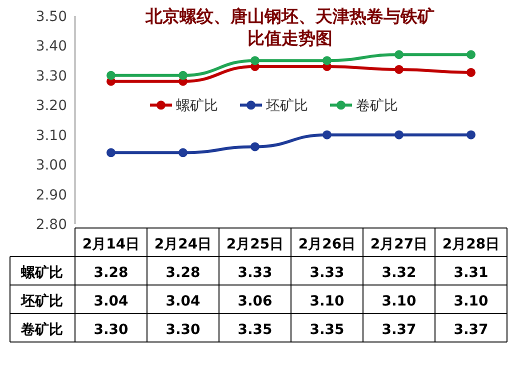 The image size is (511, 365). I want to click on y-tick-label: 2.90, so click(51, 195).